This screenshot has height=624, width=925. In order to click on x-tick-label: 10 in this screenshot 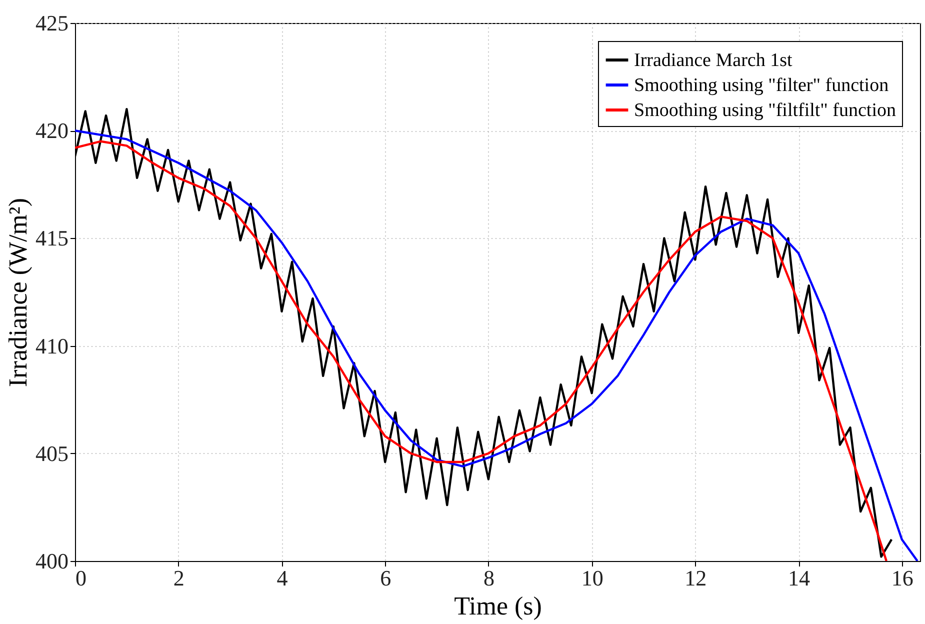, I will do `click(592, 578)`.